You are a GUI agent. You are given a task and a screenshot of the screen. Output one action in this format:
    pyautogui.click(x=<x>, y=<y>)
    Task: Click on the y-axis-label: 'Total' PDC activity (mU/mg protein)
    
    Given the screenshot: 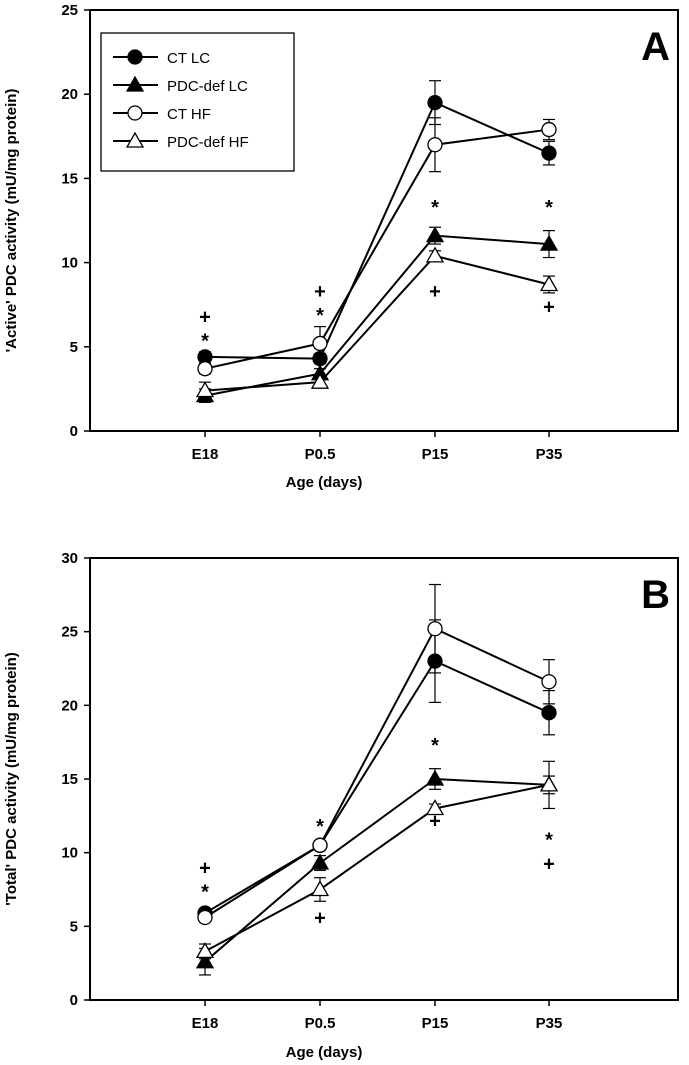 What is the action you would take?
    pyautogui.click(x=11, y=779)
    